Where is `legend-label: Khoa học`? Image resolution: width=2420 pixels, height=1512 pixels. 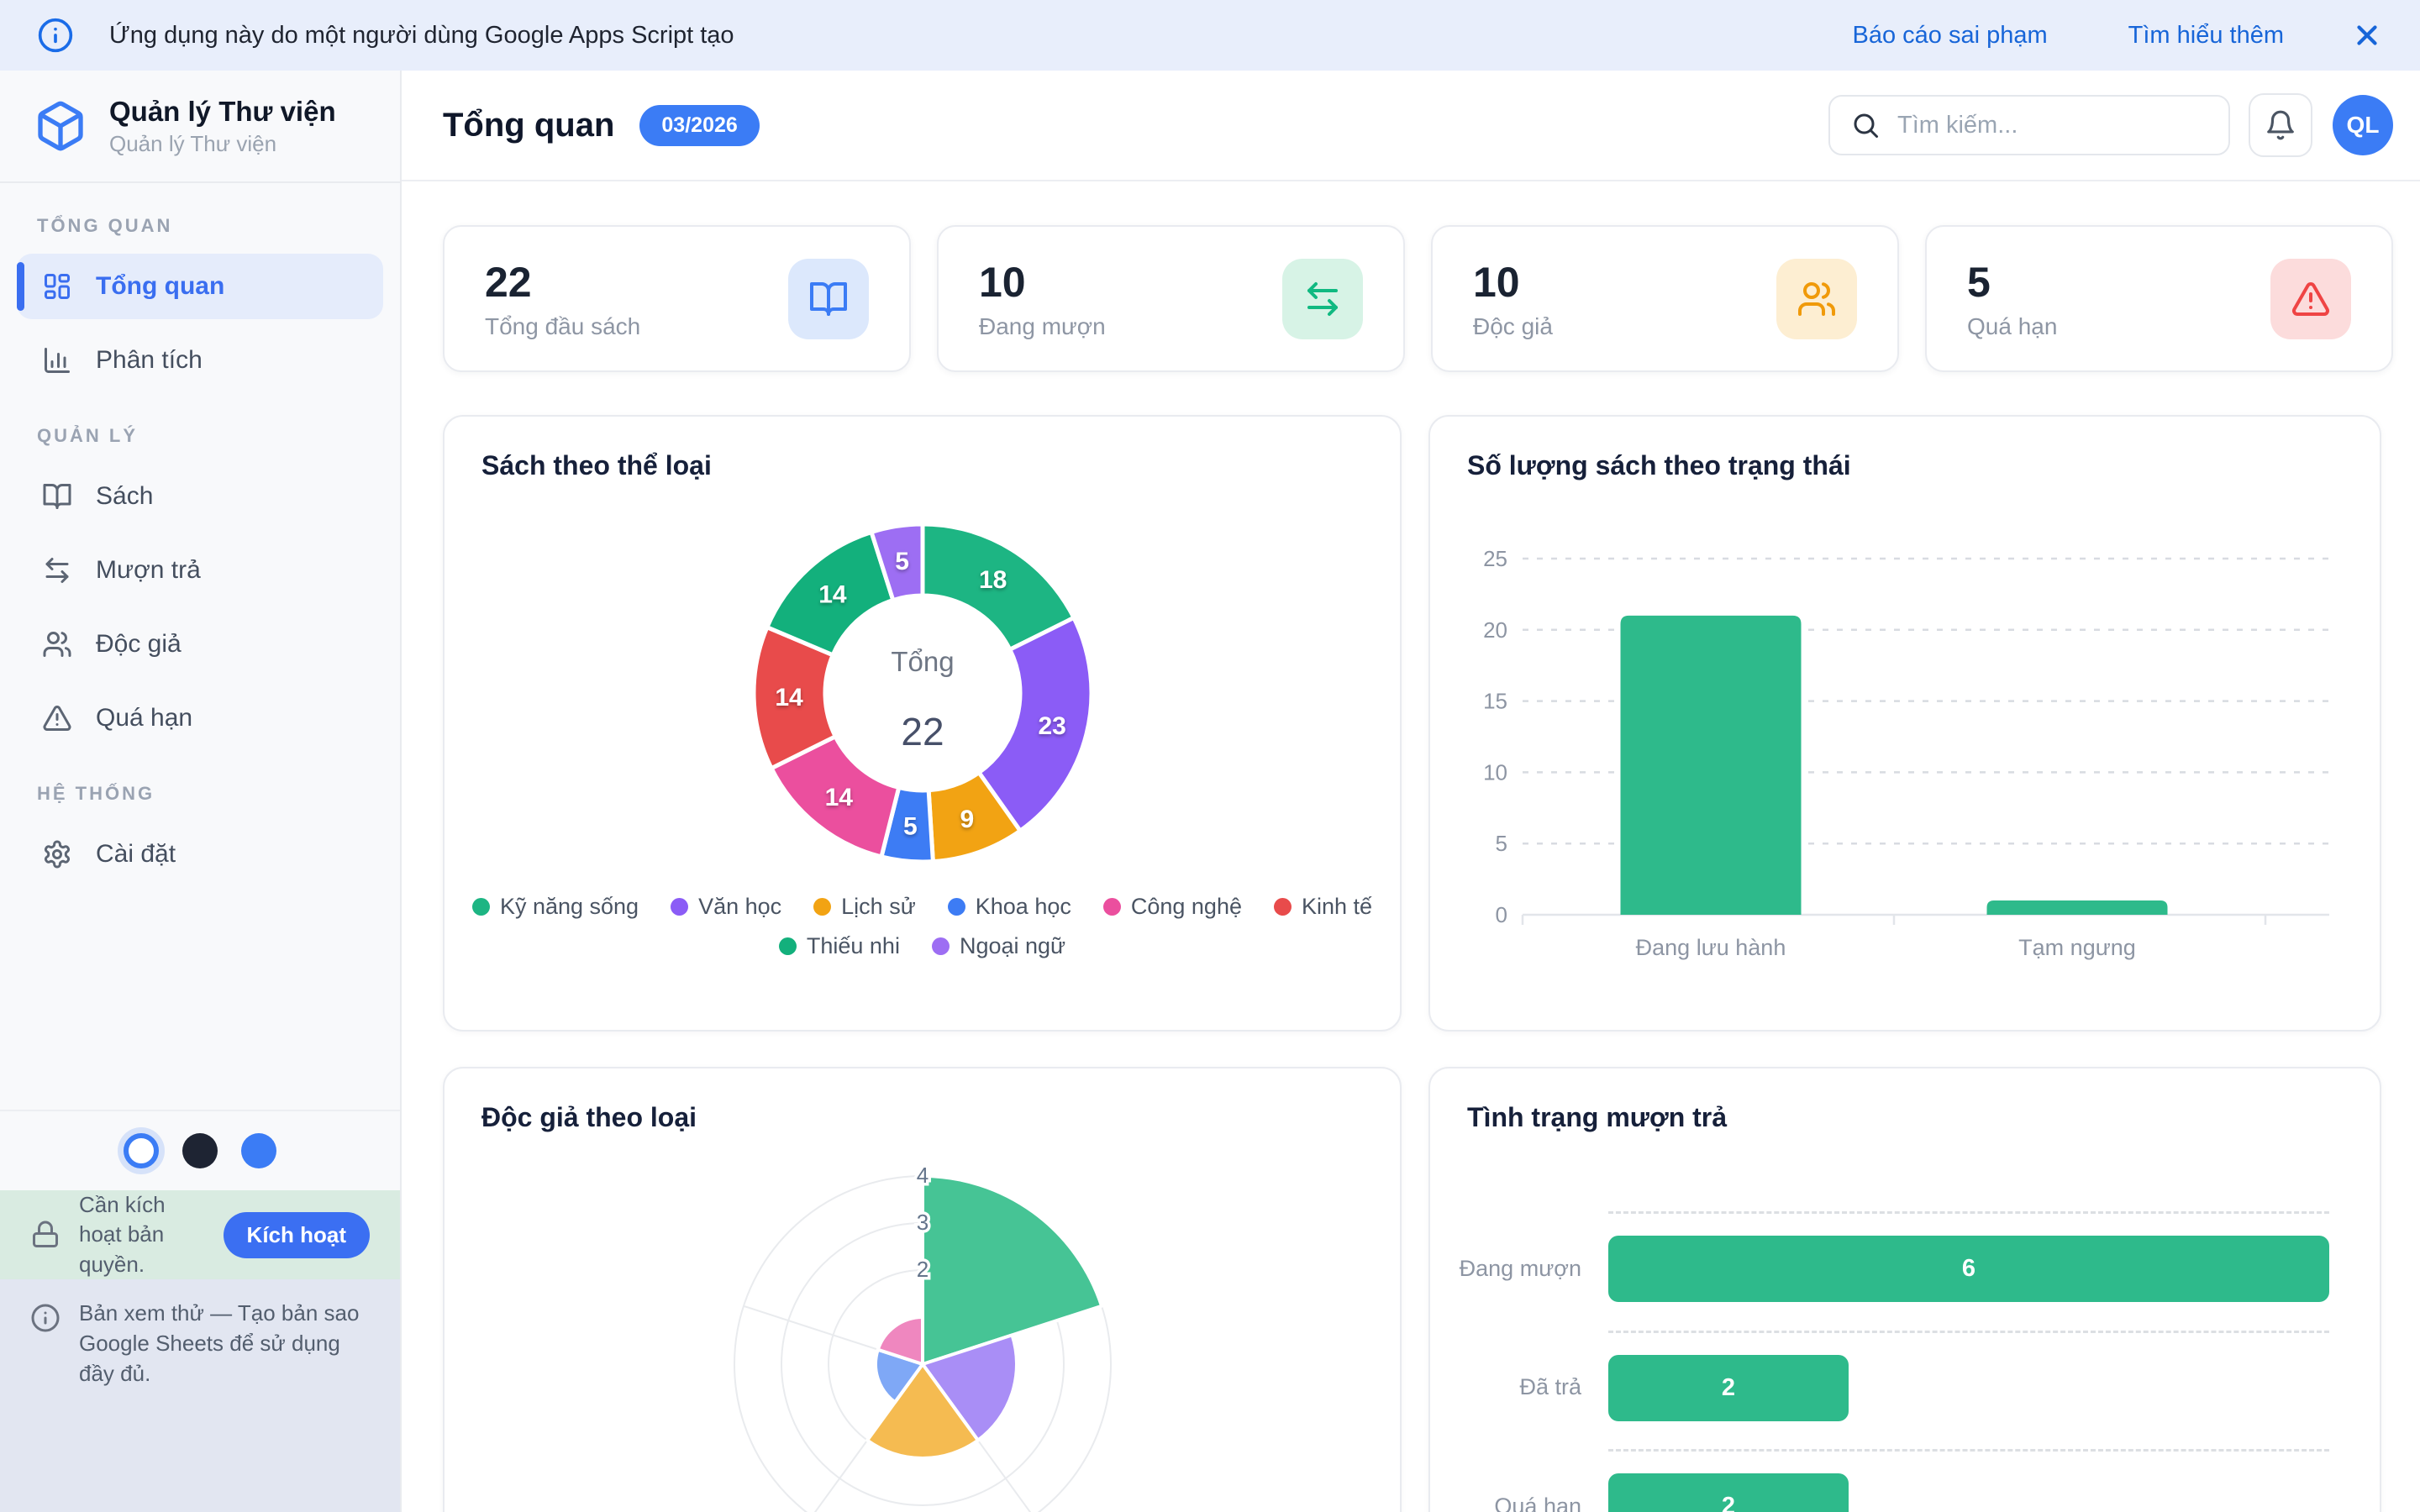
legend-label: Khoa học is located at coordinates (1023, 906).